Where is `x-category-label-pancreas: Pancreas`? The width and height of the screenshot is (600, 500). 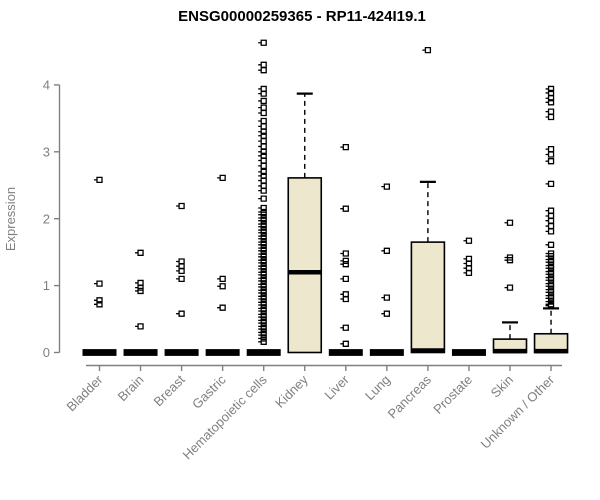 x-category-label-pancreas: Pancreas is located at coordinates (410, 397).